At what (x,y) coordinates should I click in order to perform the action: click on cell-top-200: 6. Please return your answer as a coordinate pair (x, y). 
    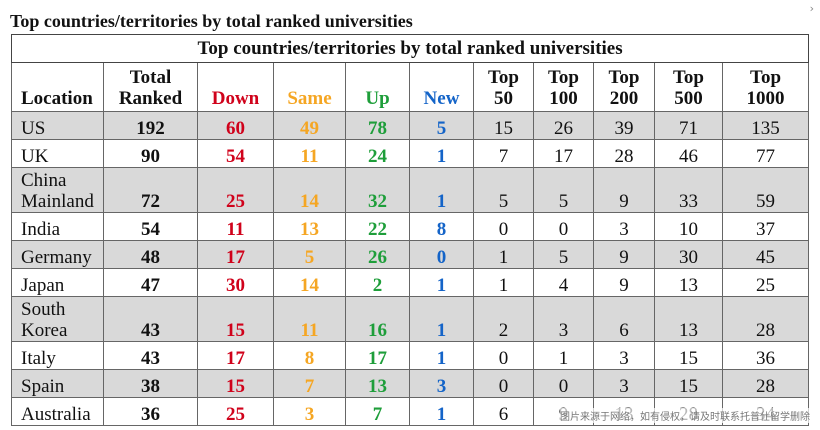
    Looking at the image, I should click on (624, 319).